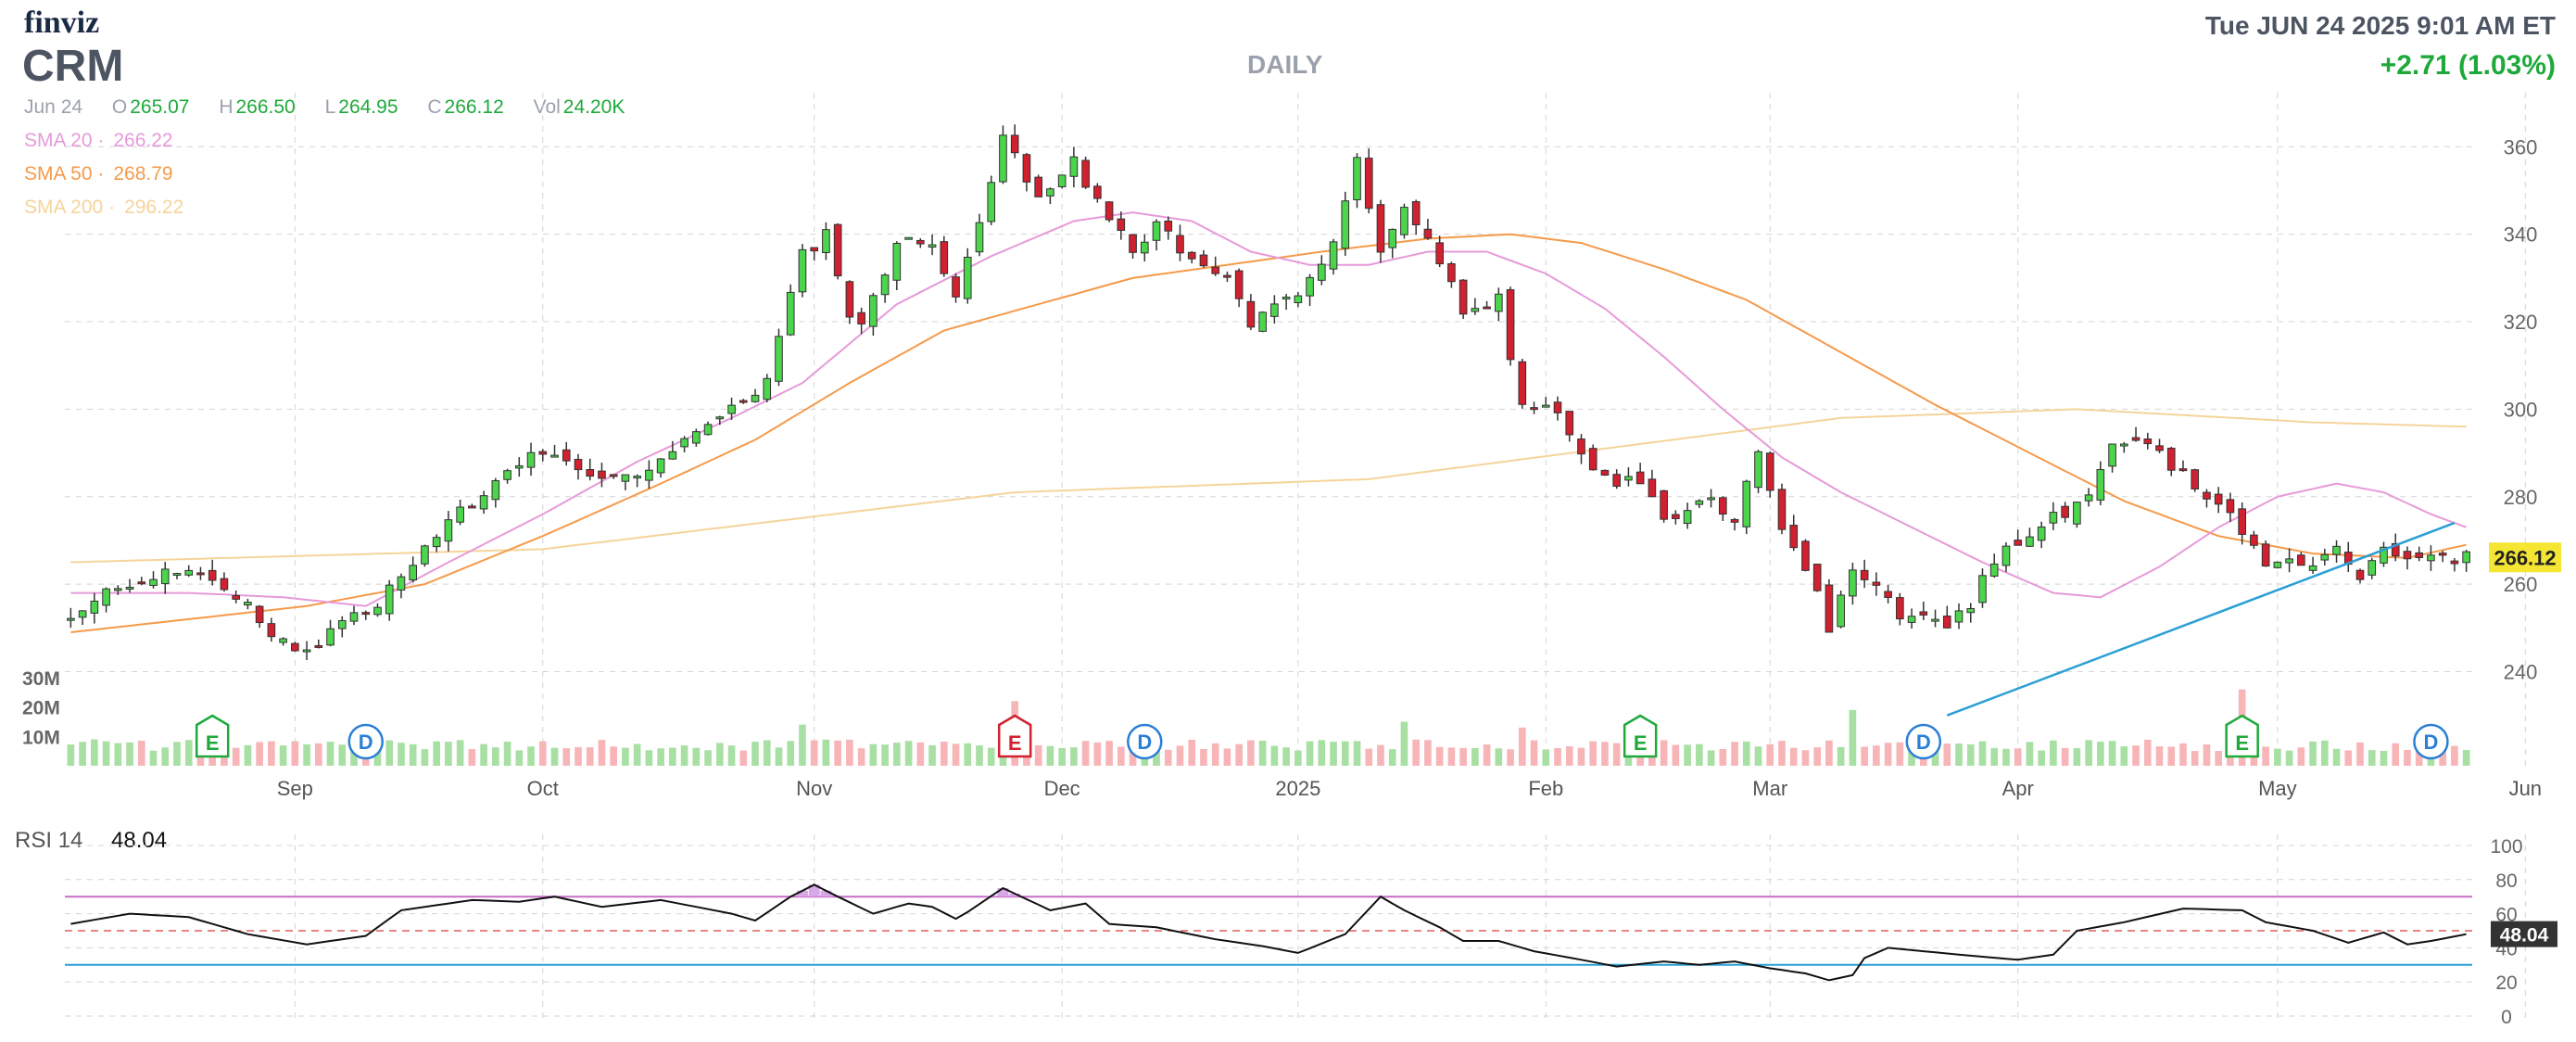 The width and height of the screenshot is (2576, 1042). Describe the element at coordinates (62, 23) in the screenshot. I see `finviz-logo: finviz` at that location.